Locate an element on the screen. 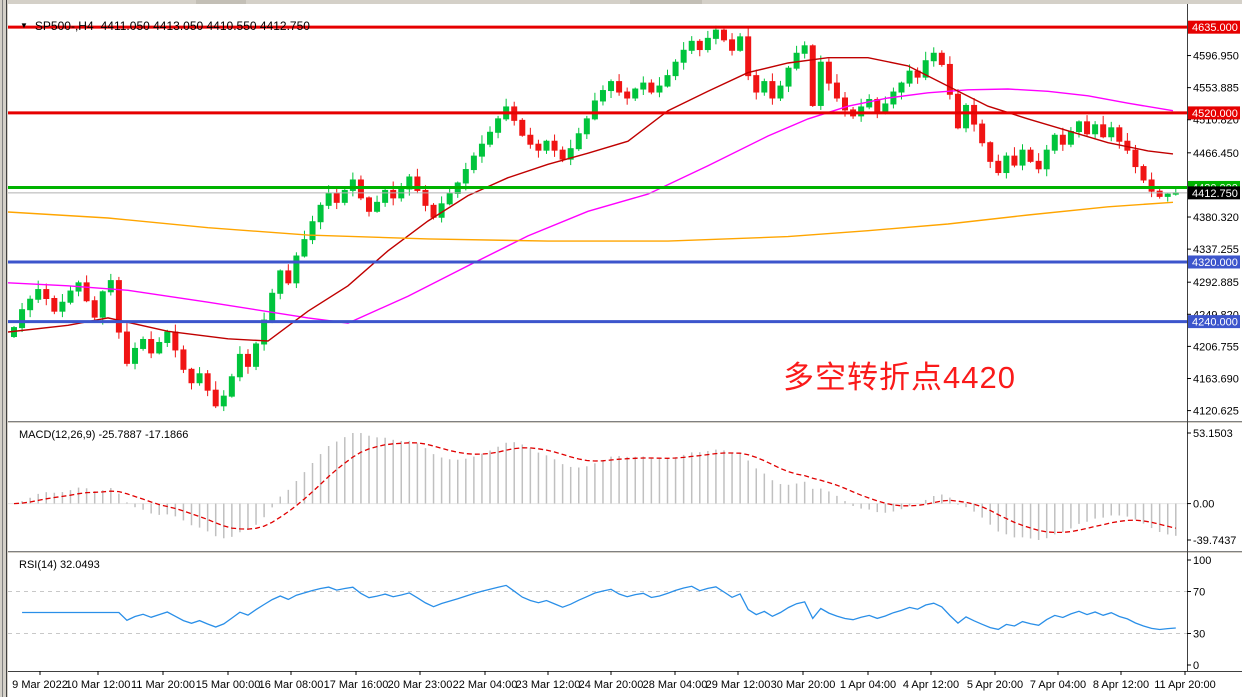 The height and width of the screenshot is (697, 1242). svg-text: 4635.000 is located at coordinates (1215, 28).